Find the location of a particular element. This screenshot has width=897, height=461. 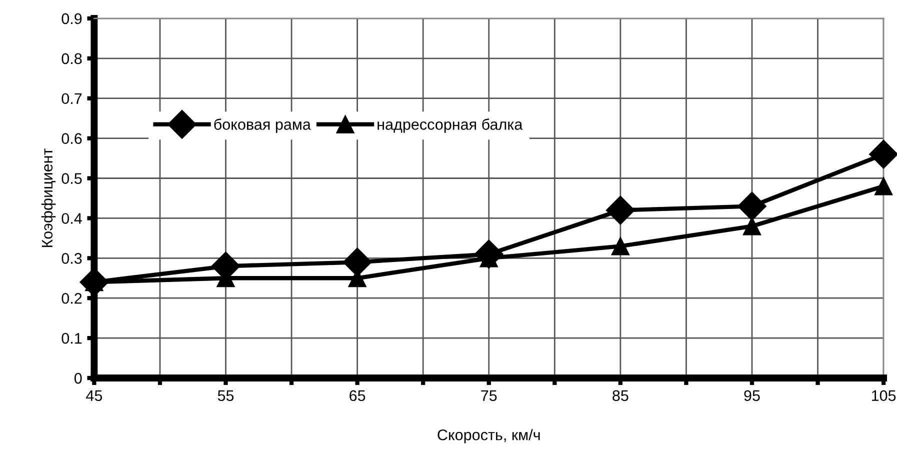

y-tick-label: 0.3 is located at coordinates (72, 258).